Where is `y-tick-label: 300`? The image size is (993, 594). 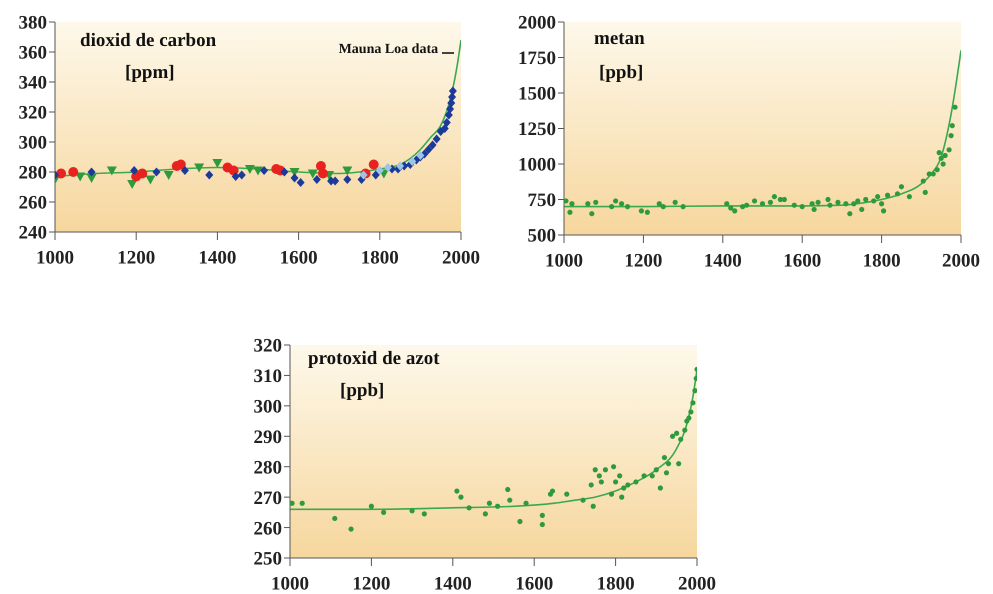
y-tick-label: 300 is located at coordinates (268, 407).